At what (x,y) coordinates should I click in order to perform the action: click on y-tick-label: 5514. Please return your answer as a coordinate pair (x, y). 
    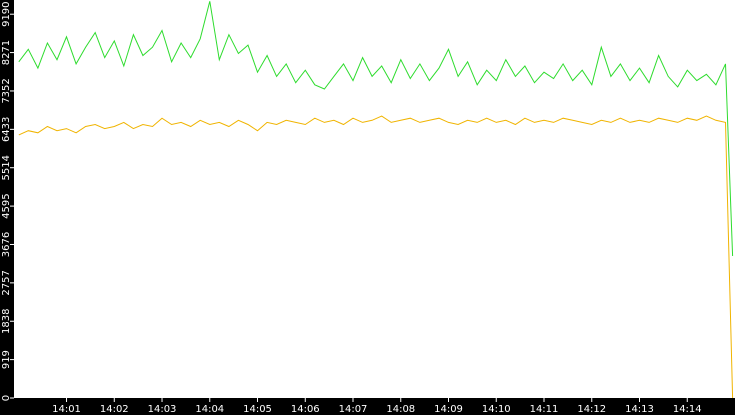
    Looking at the image, I should click on (6, 167).